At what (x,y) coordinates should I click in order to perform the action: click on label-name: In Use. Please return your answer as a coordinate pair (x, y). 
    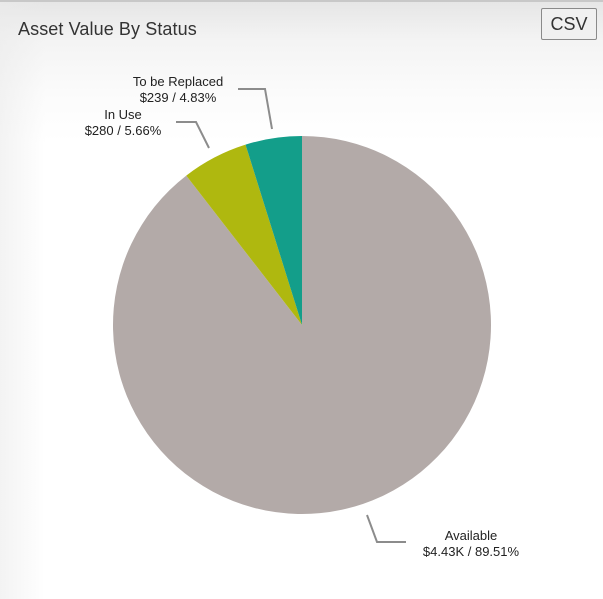
    Looking at the image, I should click on (123, 114).